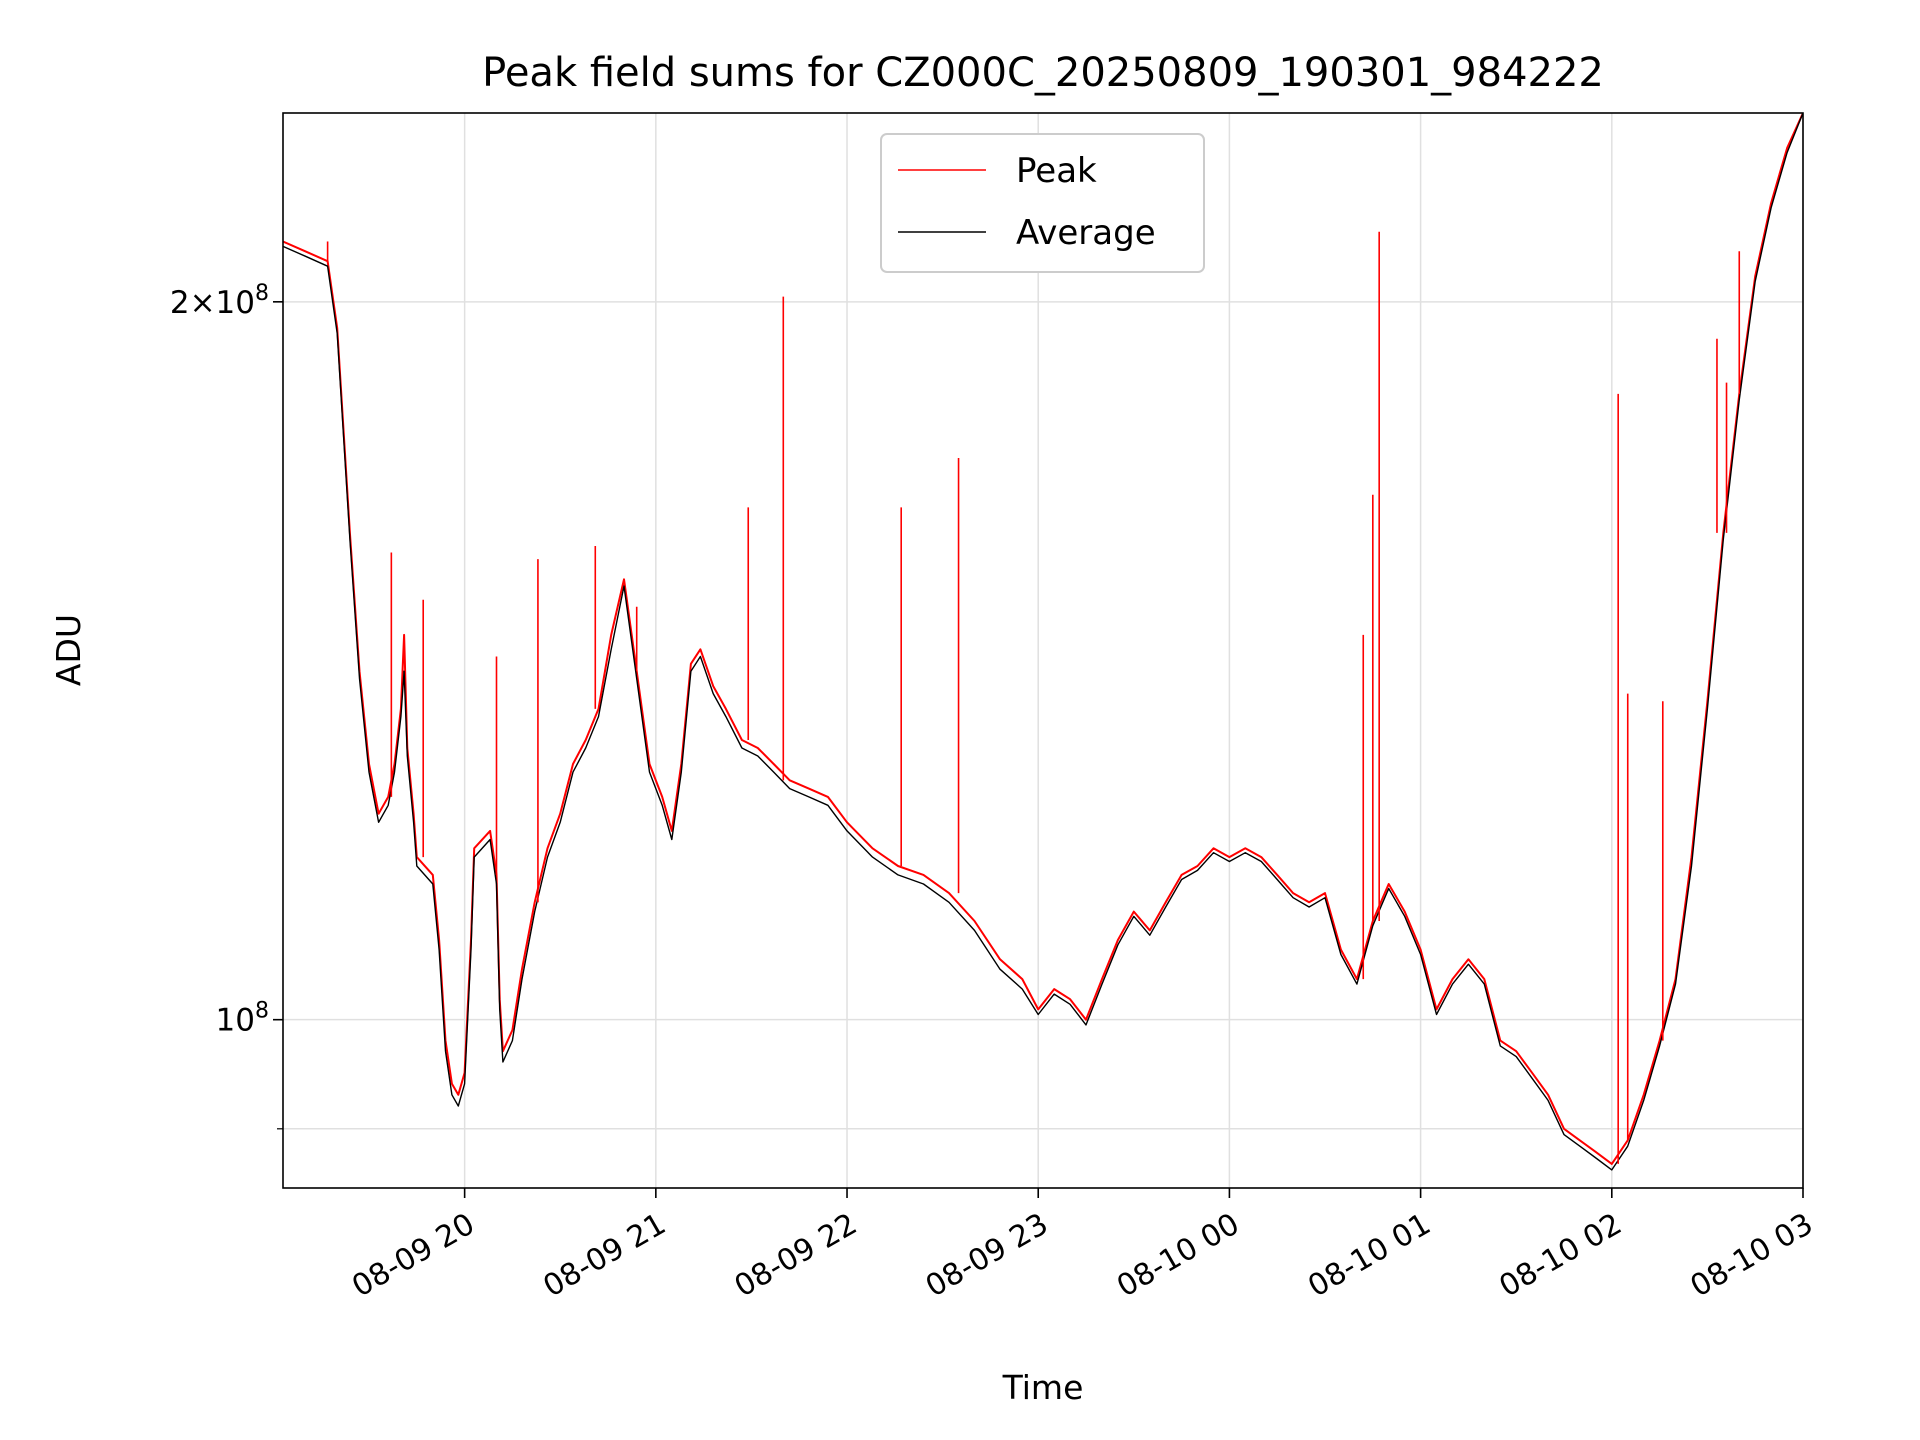 The height and width of the screenshot is (1440, 1920). I want to click on legend: Peak Average, so click(1042, 203).